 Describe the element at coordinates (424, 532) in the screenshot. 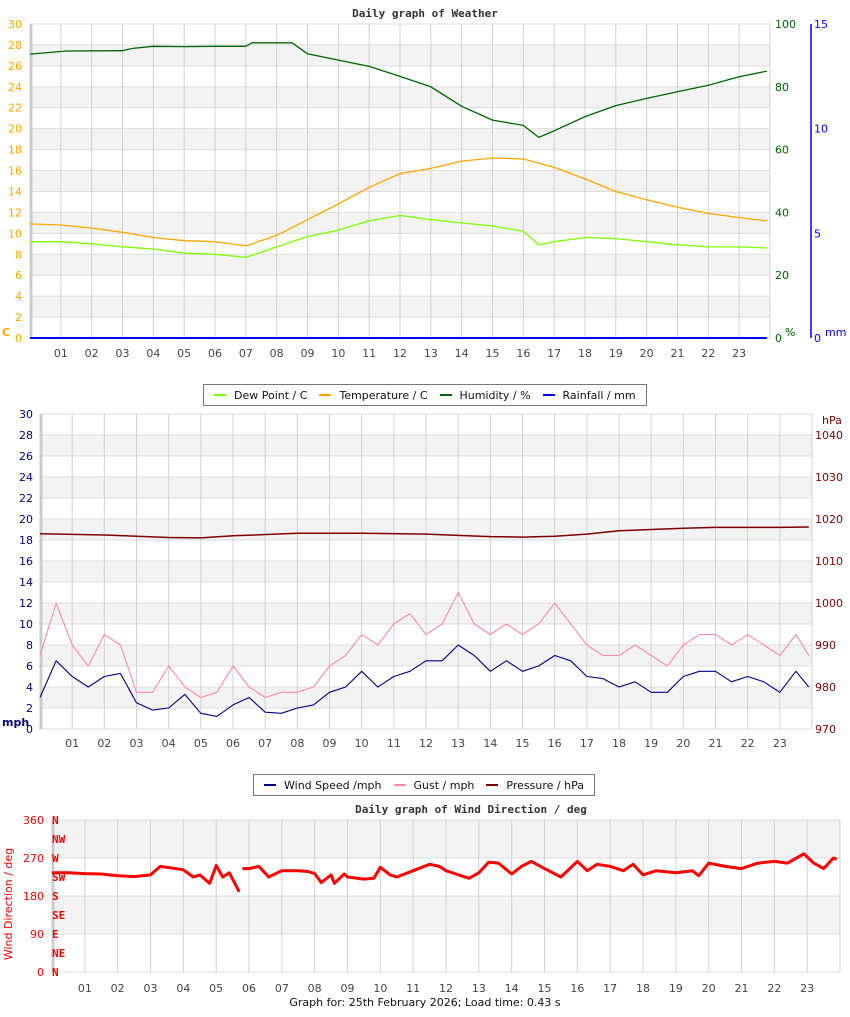

I see `pressure-line` at that location.